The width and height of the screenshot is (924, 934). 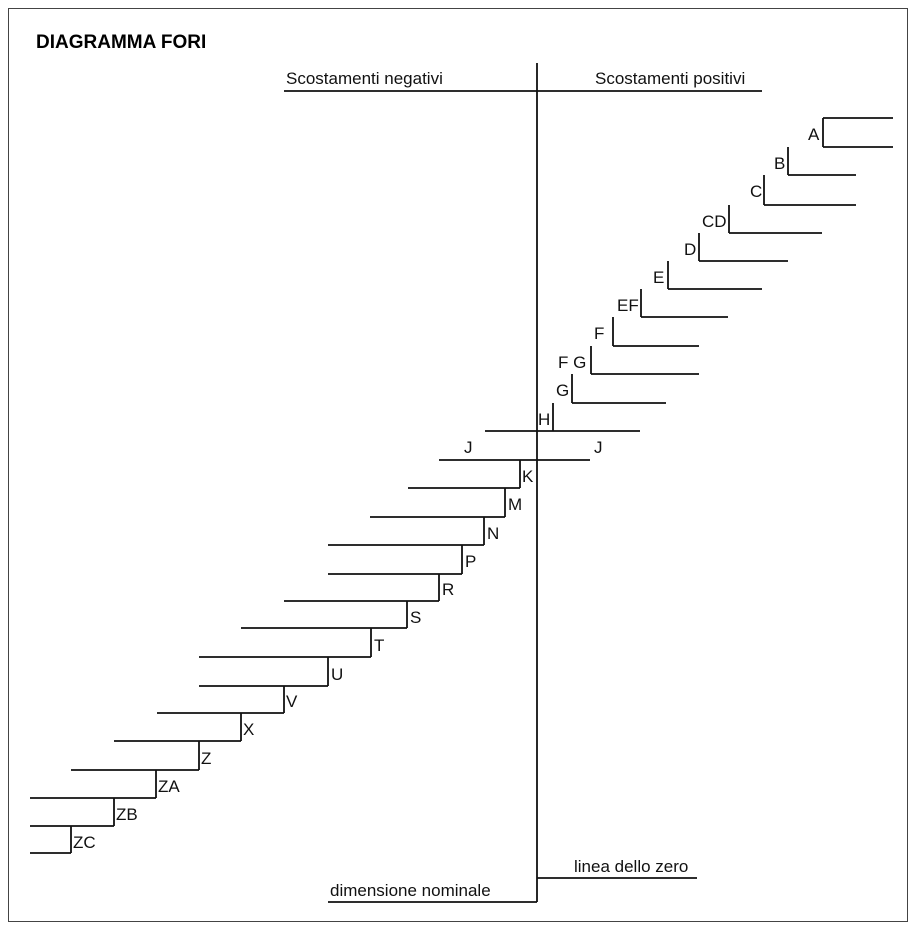 What do you see at coordinates (779, 163) in the screenshot?
I see `label-b: B` at bounding box center [779, 163].